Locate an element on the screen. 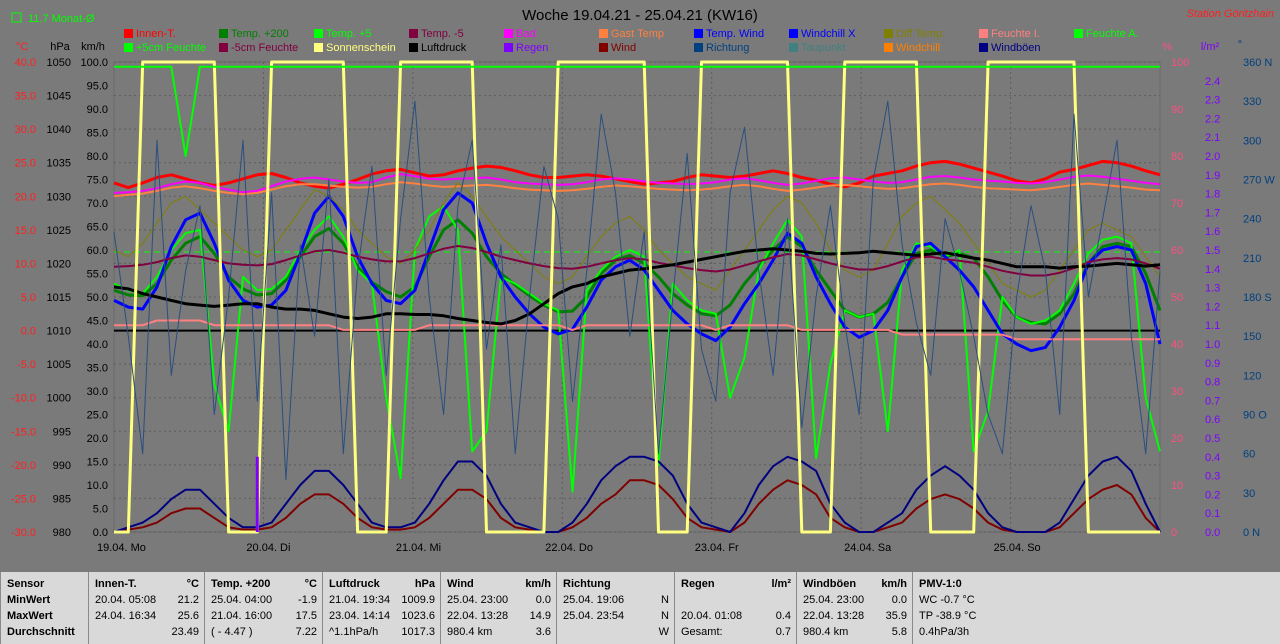 Image resolution: width=1280 pixels, height=644 pixels. tick-temp: 10.0 is located at coordinates (25, 264).